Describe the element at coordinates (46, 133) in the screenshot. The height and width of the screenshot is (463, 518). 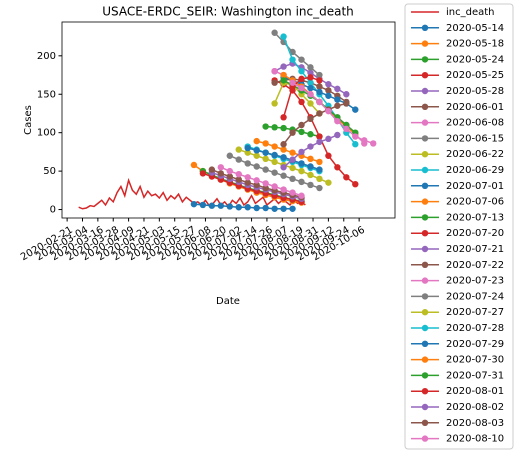
I see `y-tick-label: 100` at that location.